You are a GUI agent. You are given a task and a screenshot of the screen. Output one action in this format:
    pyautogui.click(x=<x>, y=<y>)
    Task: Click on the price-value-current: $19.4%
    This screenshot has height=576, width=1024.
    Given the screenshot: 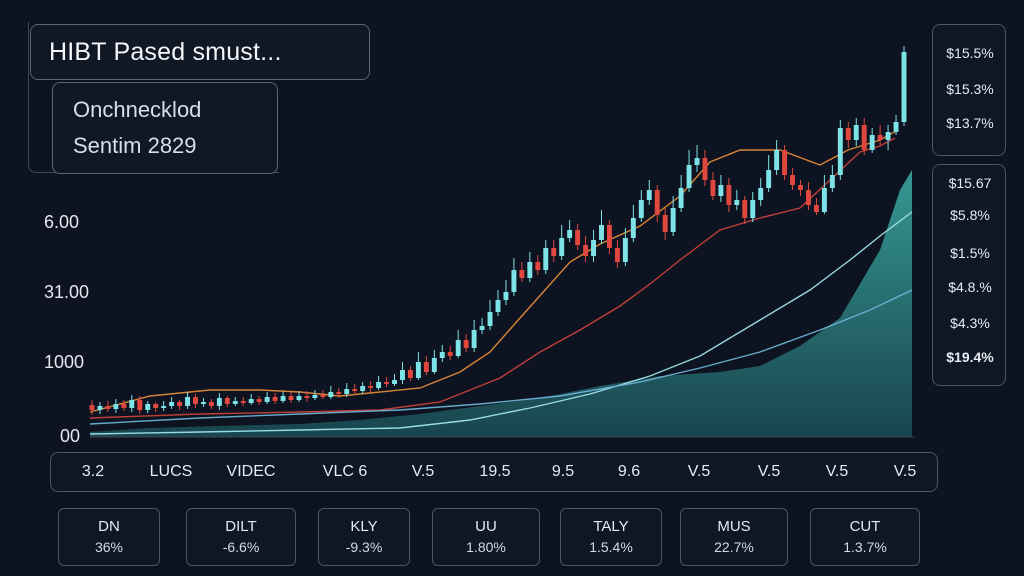 What is the action you would take?
    pyautogui.click(x=970, y=357)
    